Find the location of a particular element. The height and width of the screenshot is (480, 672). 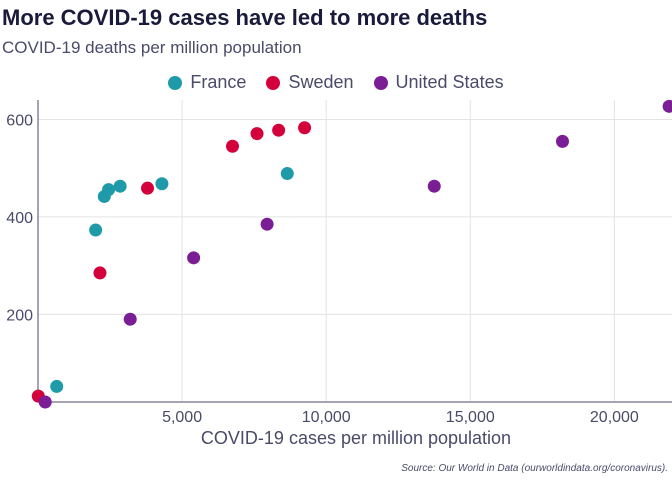

y-tick-label-2: 600 is located at coordinates (19, 120).